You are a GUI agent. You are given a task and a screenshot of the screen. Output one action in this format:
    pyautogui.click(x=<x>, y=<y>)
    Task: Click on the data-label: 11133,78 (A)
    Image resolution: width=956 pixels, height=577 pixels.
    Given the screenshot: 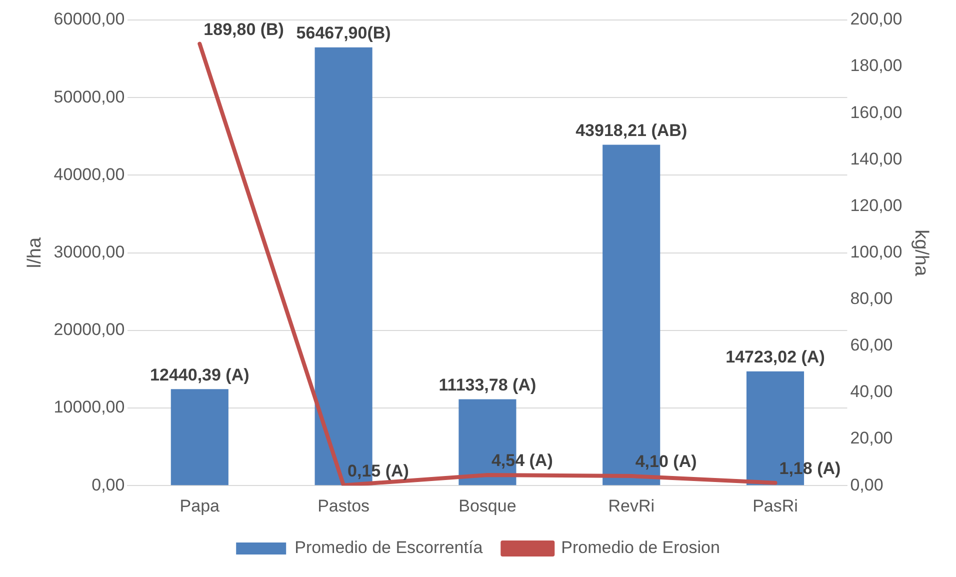 What is the action you would take?
    pyautogui.click(x=487, y=384)
    